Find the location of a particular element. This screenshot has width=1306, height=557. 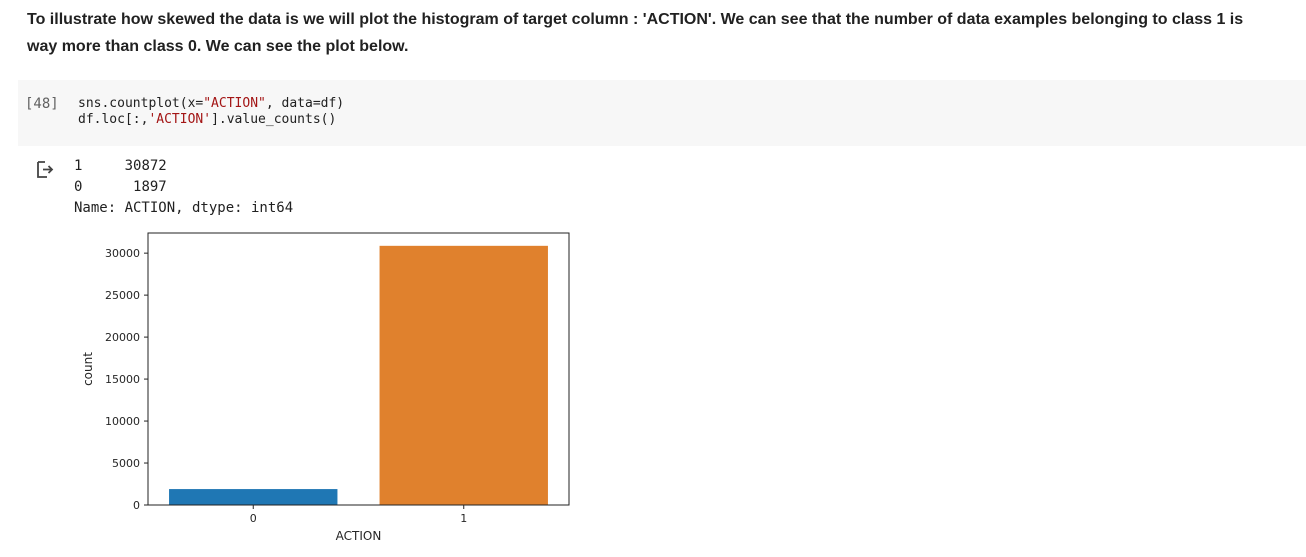

y-tick-label: 20000 is located at coordinates (122, 337).